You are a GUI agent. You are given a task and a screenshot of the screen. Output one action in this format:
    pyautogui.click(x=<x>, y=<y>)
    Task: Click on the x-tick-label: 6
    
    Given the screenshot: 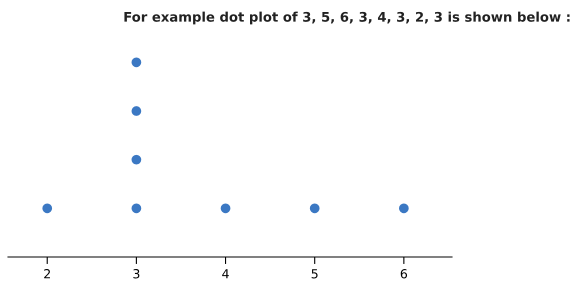 What is the action you would take?
    pyautogui.click(x=404, y=273)
    